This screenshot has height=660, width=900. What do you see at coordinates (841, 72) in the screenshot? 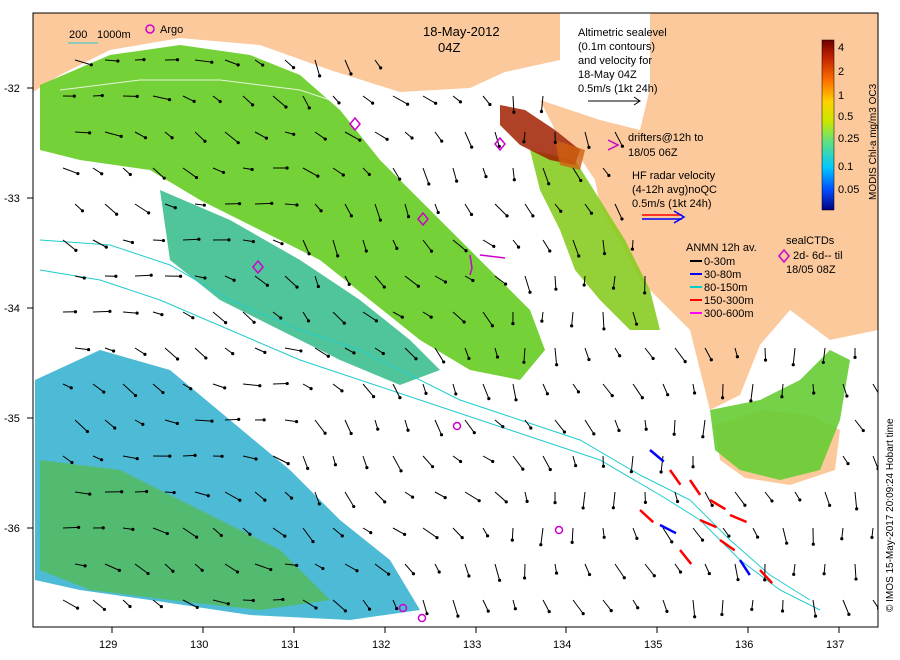
I see `svg-text: 2` at bounding box center [841, 72].